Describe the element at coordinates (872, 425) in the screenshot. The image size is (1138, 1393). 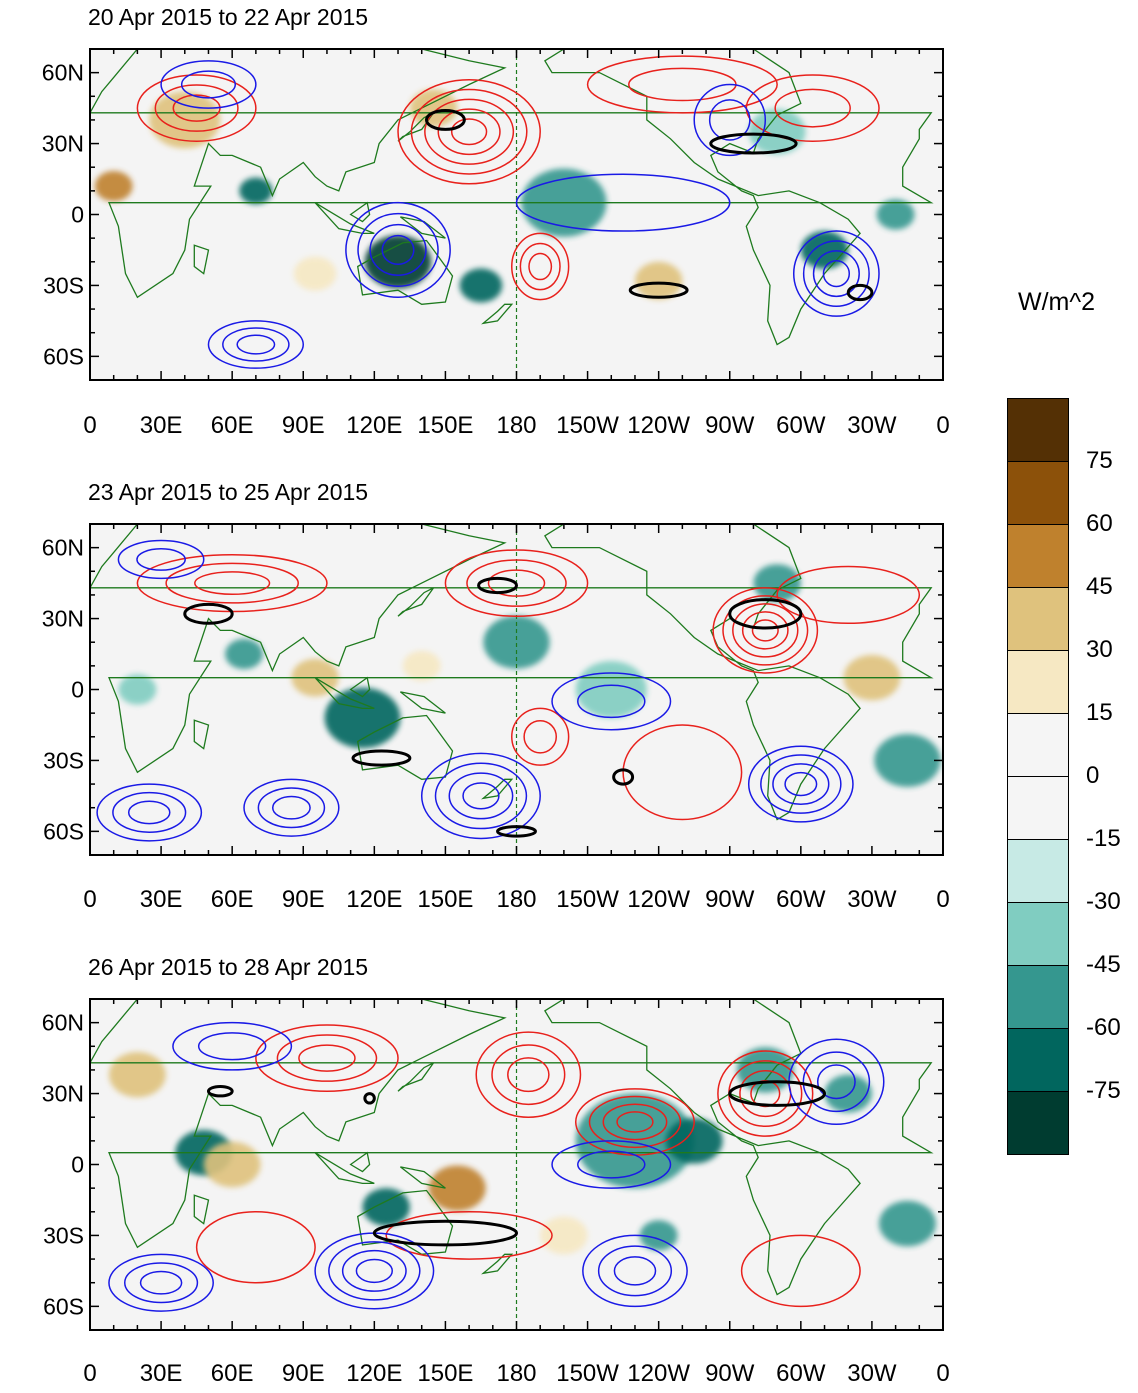
I see `lon-label: 30W` at that location.